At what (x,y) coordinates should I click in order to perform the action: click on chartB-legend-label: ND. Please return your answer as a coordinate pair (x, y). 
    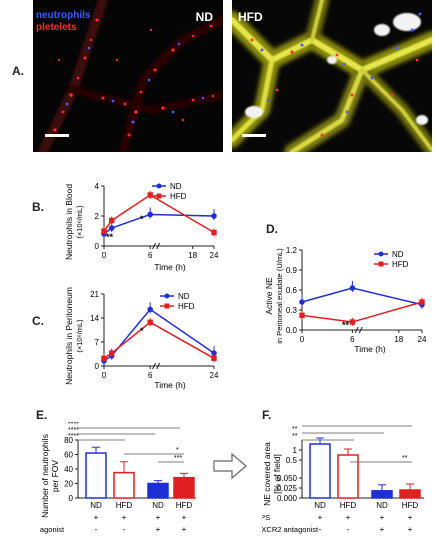
    Looking at the image, I should click on (176, 186).